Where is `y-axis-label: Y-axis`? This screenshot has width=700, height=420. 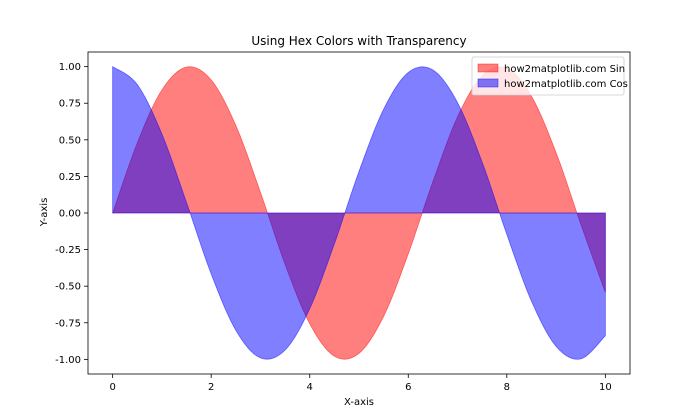
y-axis-label: Y-axis is located at coordinates (44, 213).